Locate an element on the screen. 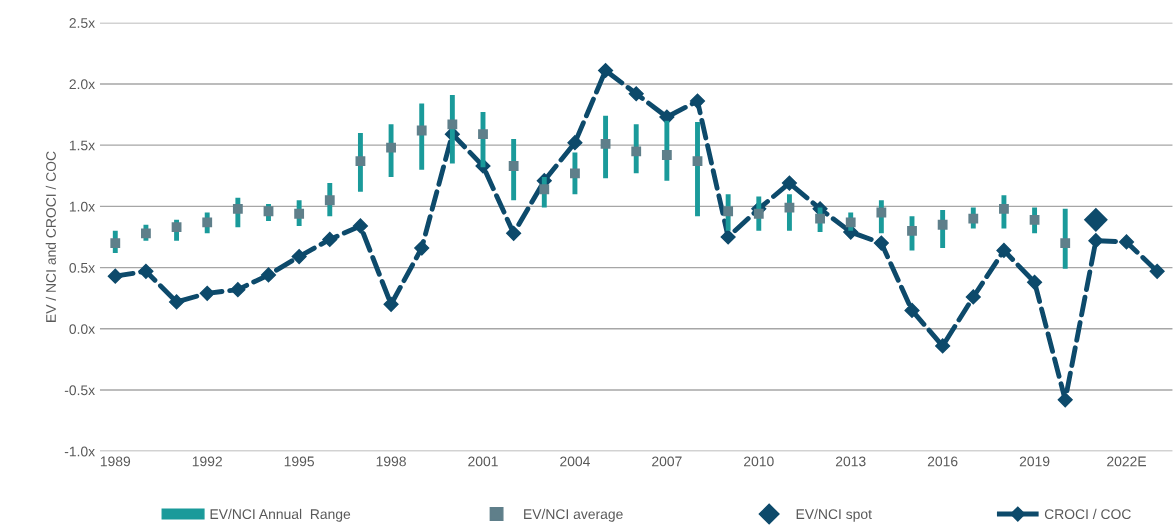 Image resolution: width=1176 pixels, height=529 pixels. x-tick-label: 2019 is located at coordinates (1034, 461).